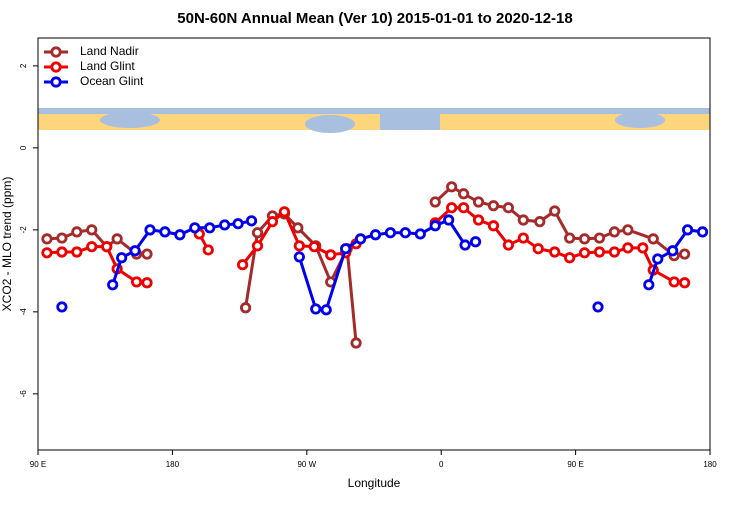  Describe the element at coordinates (306, 464) in the screenshot. I see `x-tick-label: 90 W` at that location.